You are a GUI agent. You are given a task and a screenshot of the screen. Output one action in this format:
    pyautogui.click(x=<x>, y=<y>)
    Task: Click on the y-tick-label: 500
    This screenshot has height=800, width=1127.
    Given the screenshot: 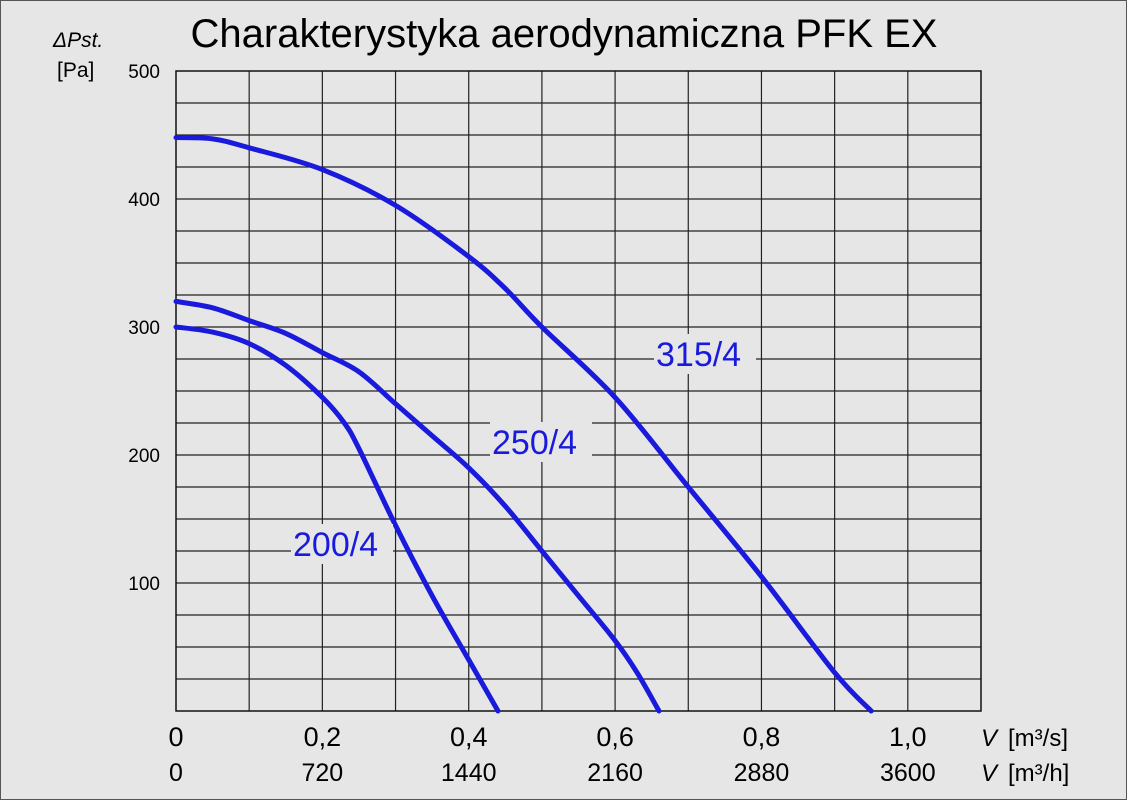 What is the action you would take?
    pyautogui.click(x=144, y=72)
    